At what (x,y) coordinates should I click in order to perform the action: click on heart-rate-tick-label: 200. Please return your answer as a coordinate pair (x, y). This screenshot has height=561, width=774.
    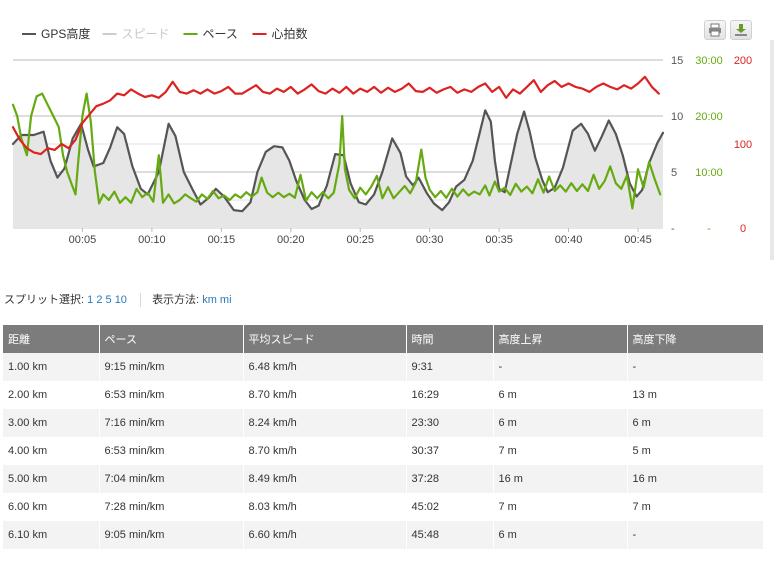
    Looking at the image, I should click on (743, 61).